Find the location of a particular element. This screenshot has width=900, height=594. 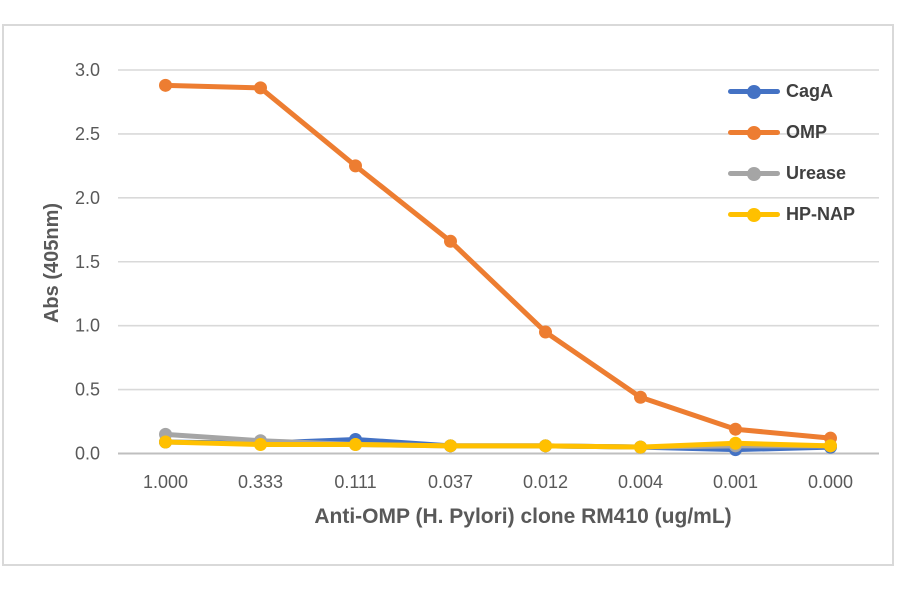

x-tick-label: 0.111 is located at coordinates (355, 482).